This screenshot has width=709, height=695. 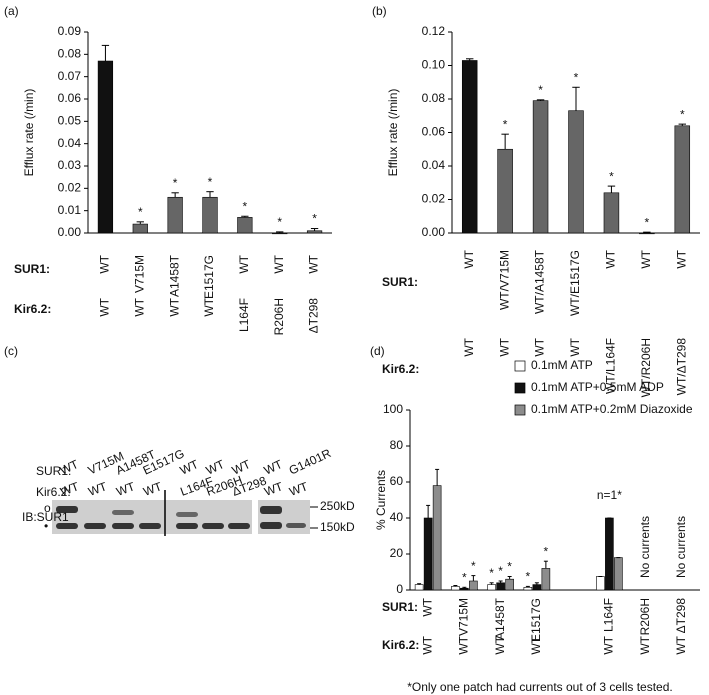 I want to click on y-tick-label: 0.09, so click(x=70, y=31).